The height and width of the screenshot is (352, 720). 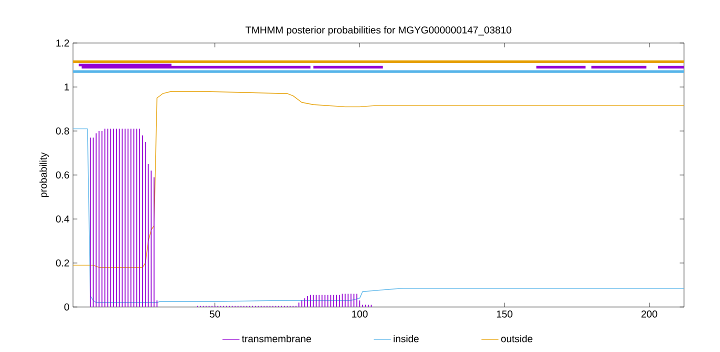 What do you see at coordinates (360, 314) in the screenshot?
I see `x-tick-label: 100` at bounding box center [360, 314].